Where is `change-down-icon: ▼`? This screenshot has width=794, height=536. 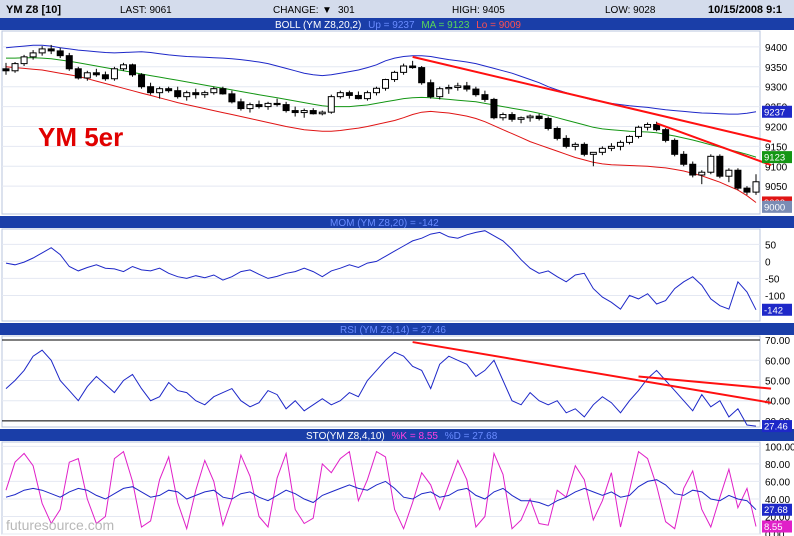 change-down-icon: ▼ is located at coordinates (327, 10).